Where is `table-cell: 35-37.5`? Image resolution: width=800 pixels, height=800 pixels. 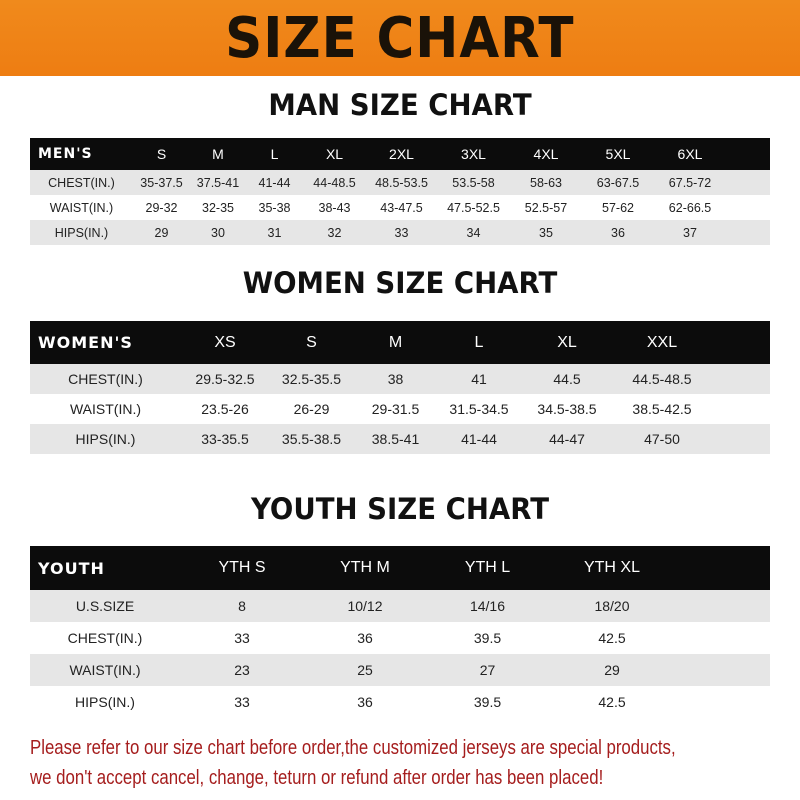
table-cell: 35-37.5 is located at coordinates (161, 182).